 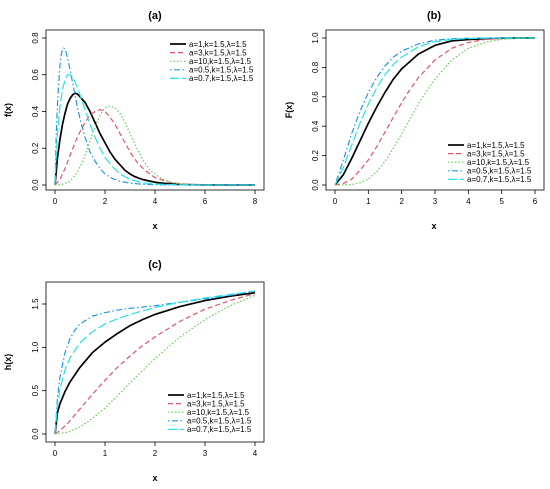 What do you see at coordinates (218, 412) in the screenshot?
I see `panel-c-legend-entry: a=10,k=1.5,λ=1.5` at bounding box center [218, 412].